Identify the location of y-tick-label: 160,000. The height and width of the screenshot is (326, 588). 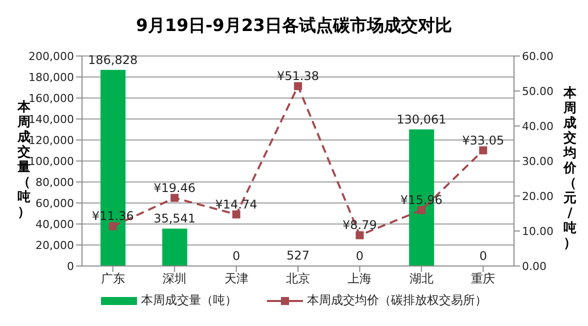
(51, 98).